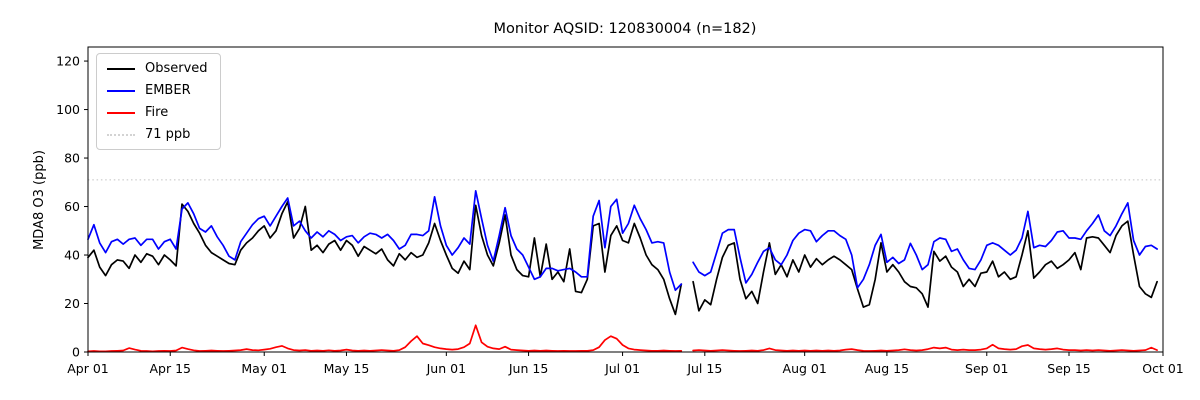 The width and height of the screenshot is (1200, 400). What do you see at coordinates (622, 368) in the screenshot?
I see `x-tick-label: Jul 01` at bounding box center [622, 368].